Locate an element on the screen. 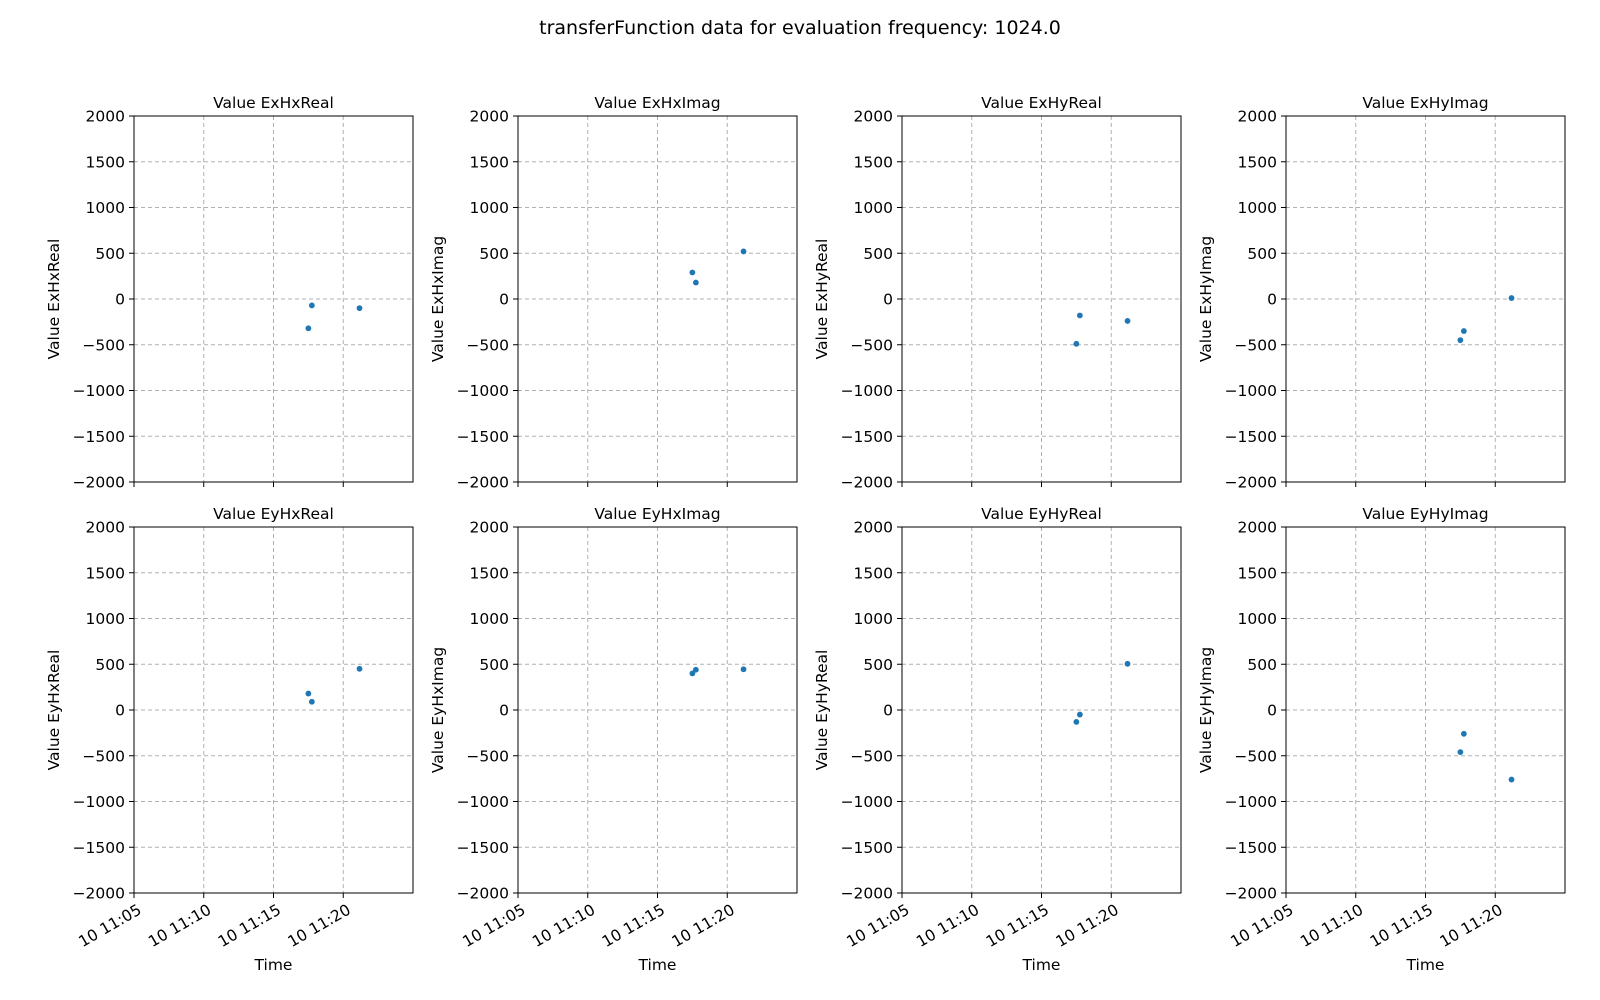 The height and width of the screenshot is (1000, 1600). y-axis-label: Value EyHxImag is located at coordinates (438, 710).